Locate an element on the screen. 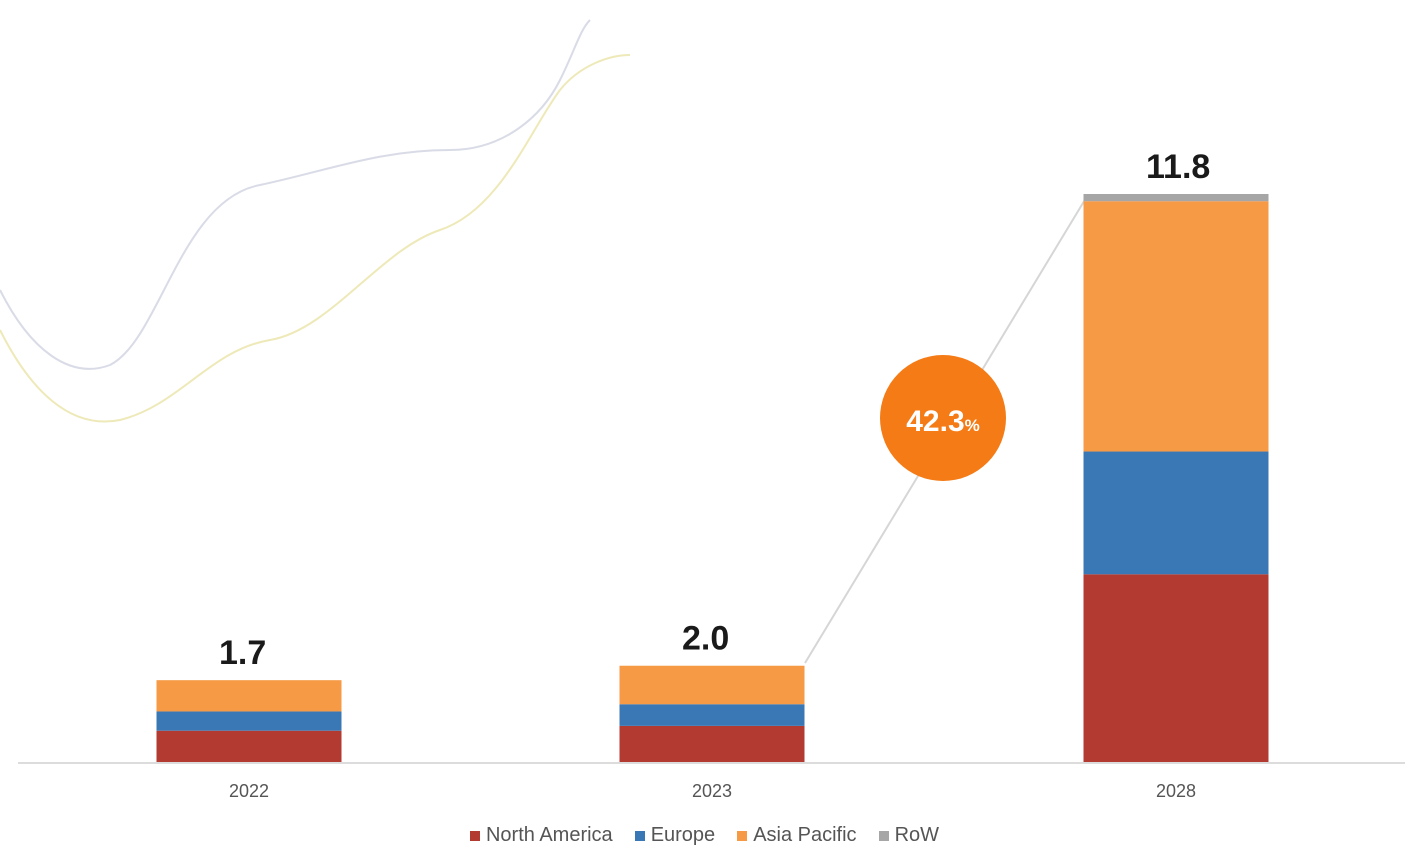 The height and width of the screenshot is (851, 1409). legend-item-row: RoW is located at coordinates (909, 835).